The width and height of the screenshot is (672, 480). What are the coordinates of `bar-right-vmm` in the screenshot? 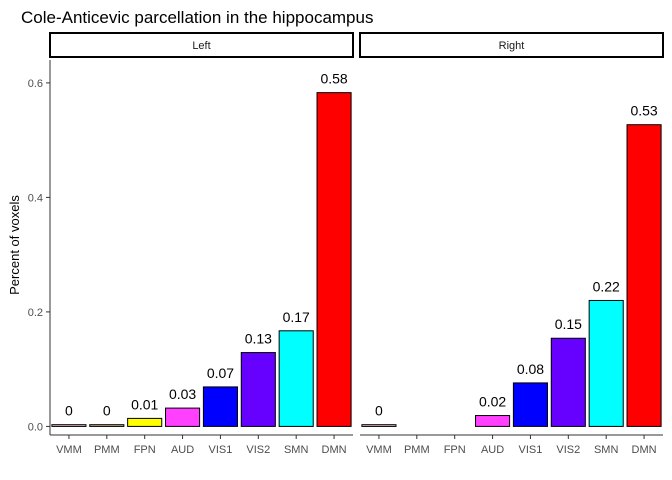 It's located at (379, 425).